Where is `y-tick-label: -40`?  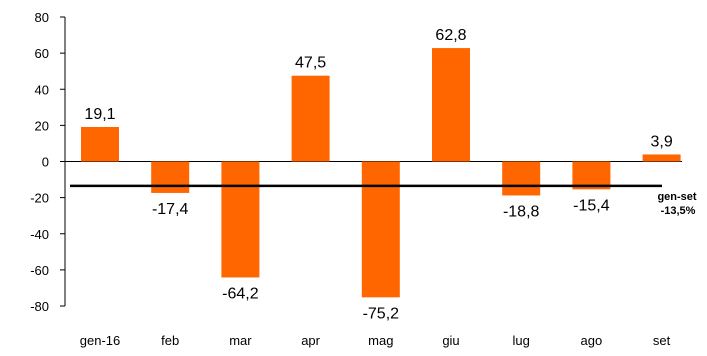 y-tick-label: -40 is located at coordinates (39, 234).